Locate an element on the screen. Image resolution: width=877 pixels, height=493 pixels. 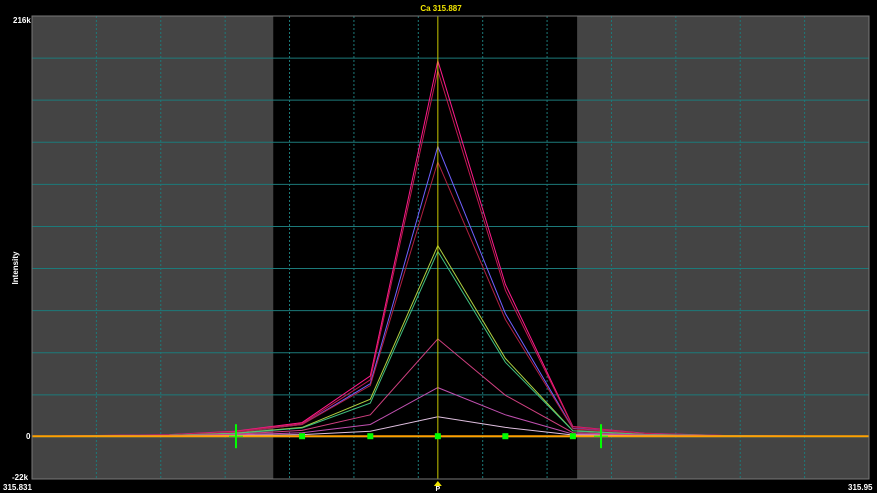
y-axis-label: Intensity is located at coordinates (15, 267).